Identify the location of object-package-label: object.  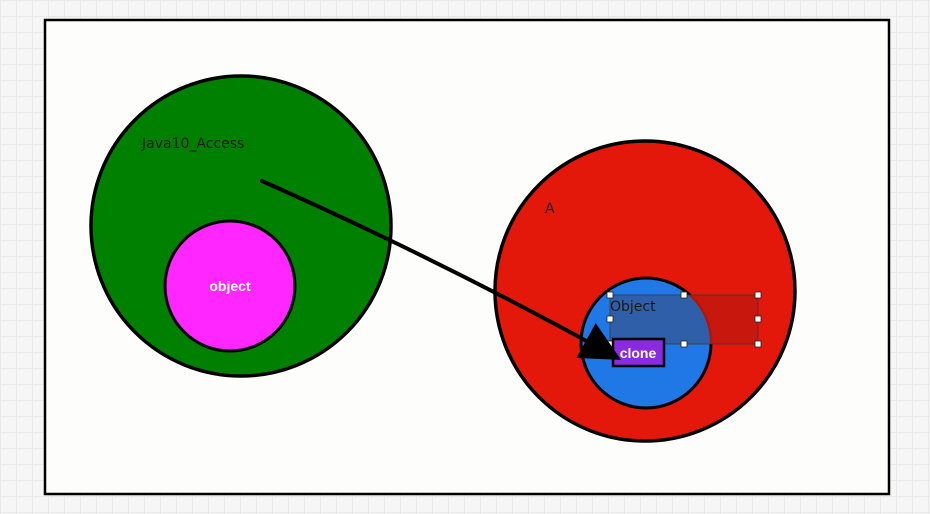
(230, 286).